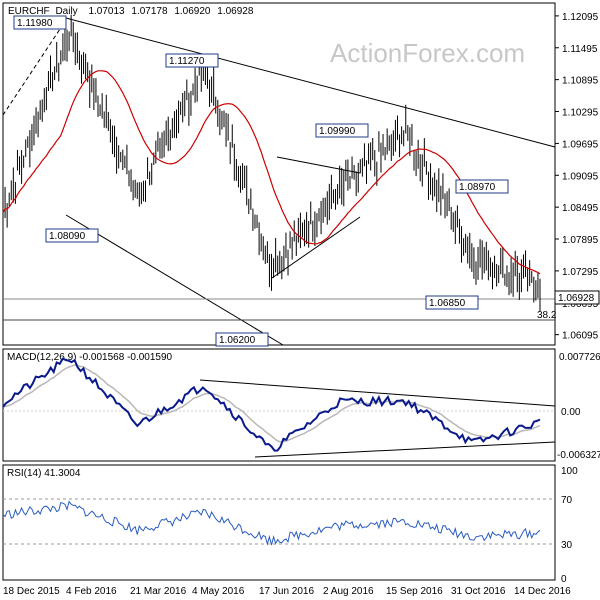 The height and width of the screenshot is (600, 600). I want to click on annotation-low-1-text: 1.08090, so click(67, 236).